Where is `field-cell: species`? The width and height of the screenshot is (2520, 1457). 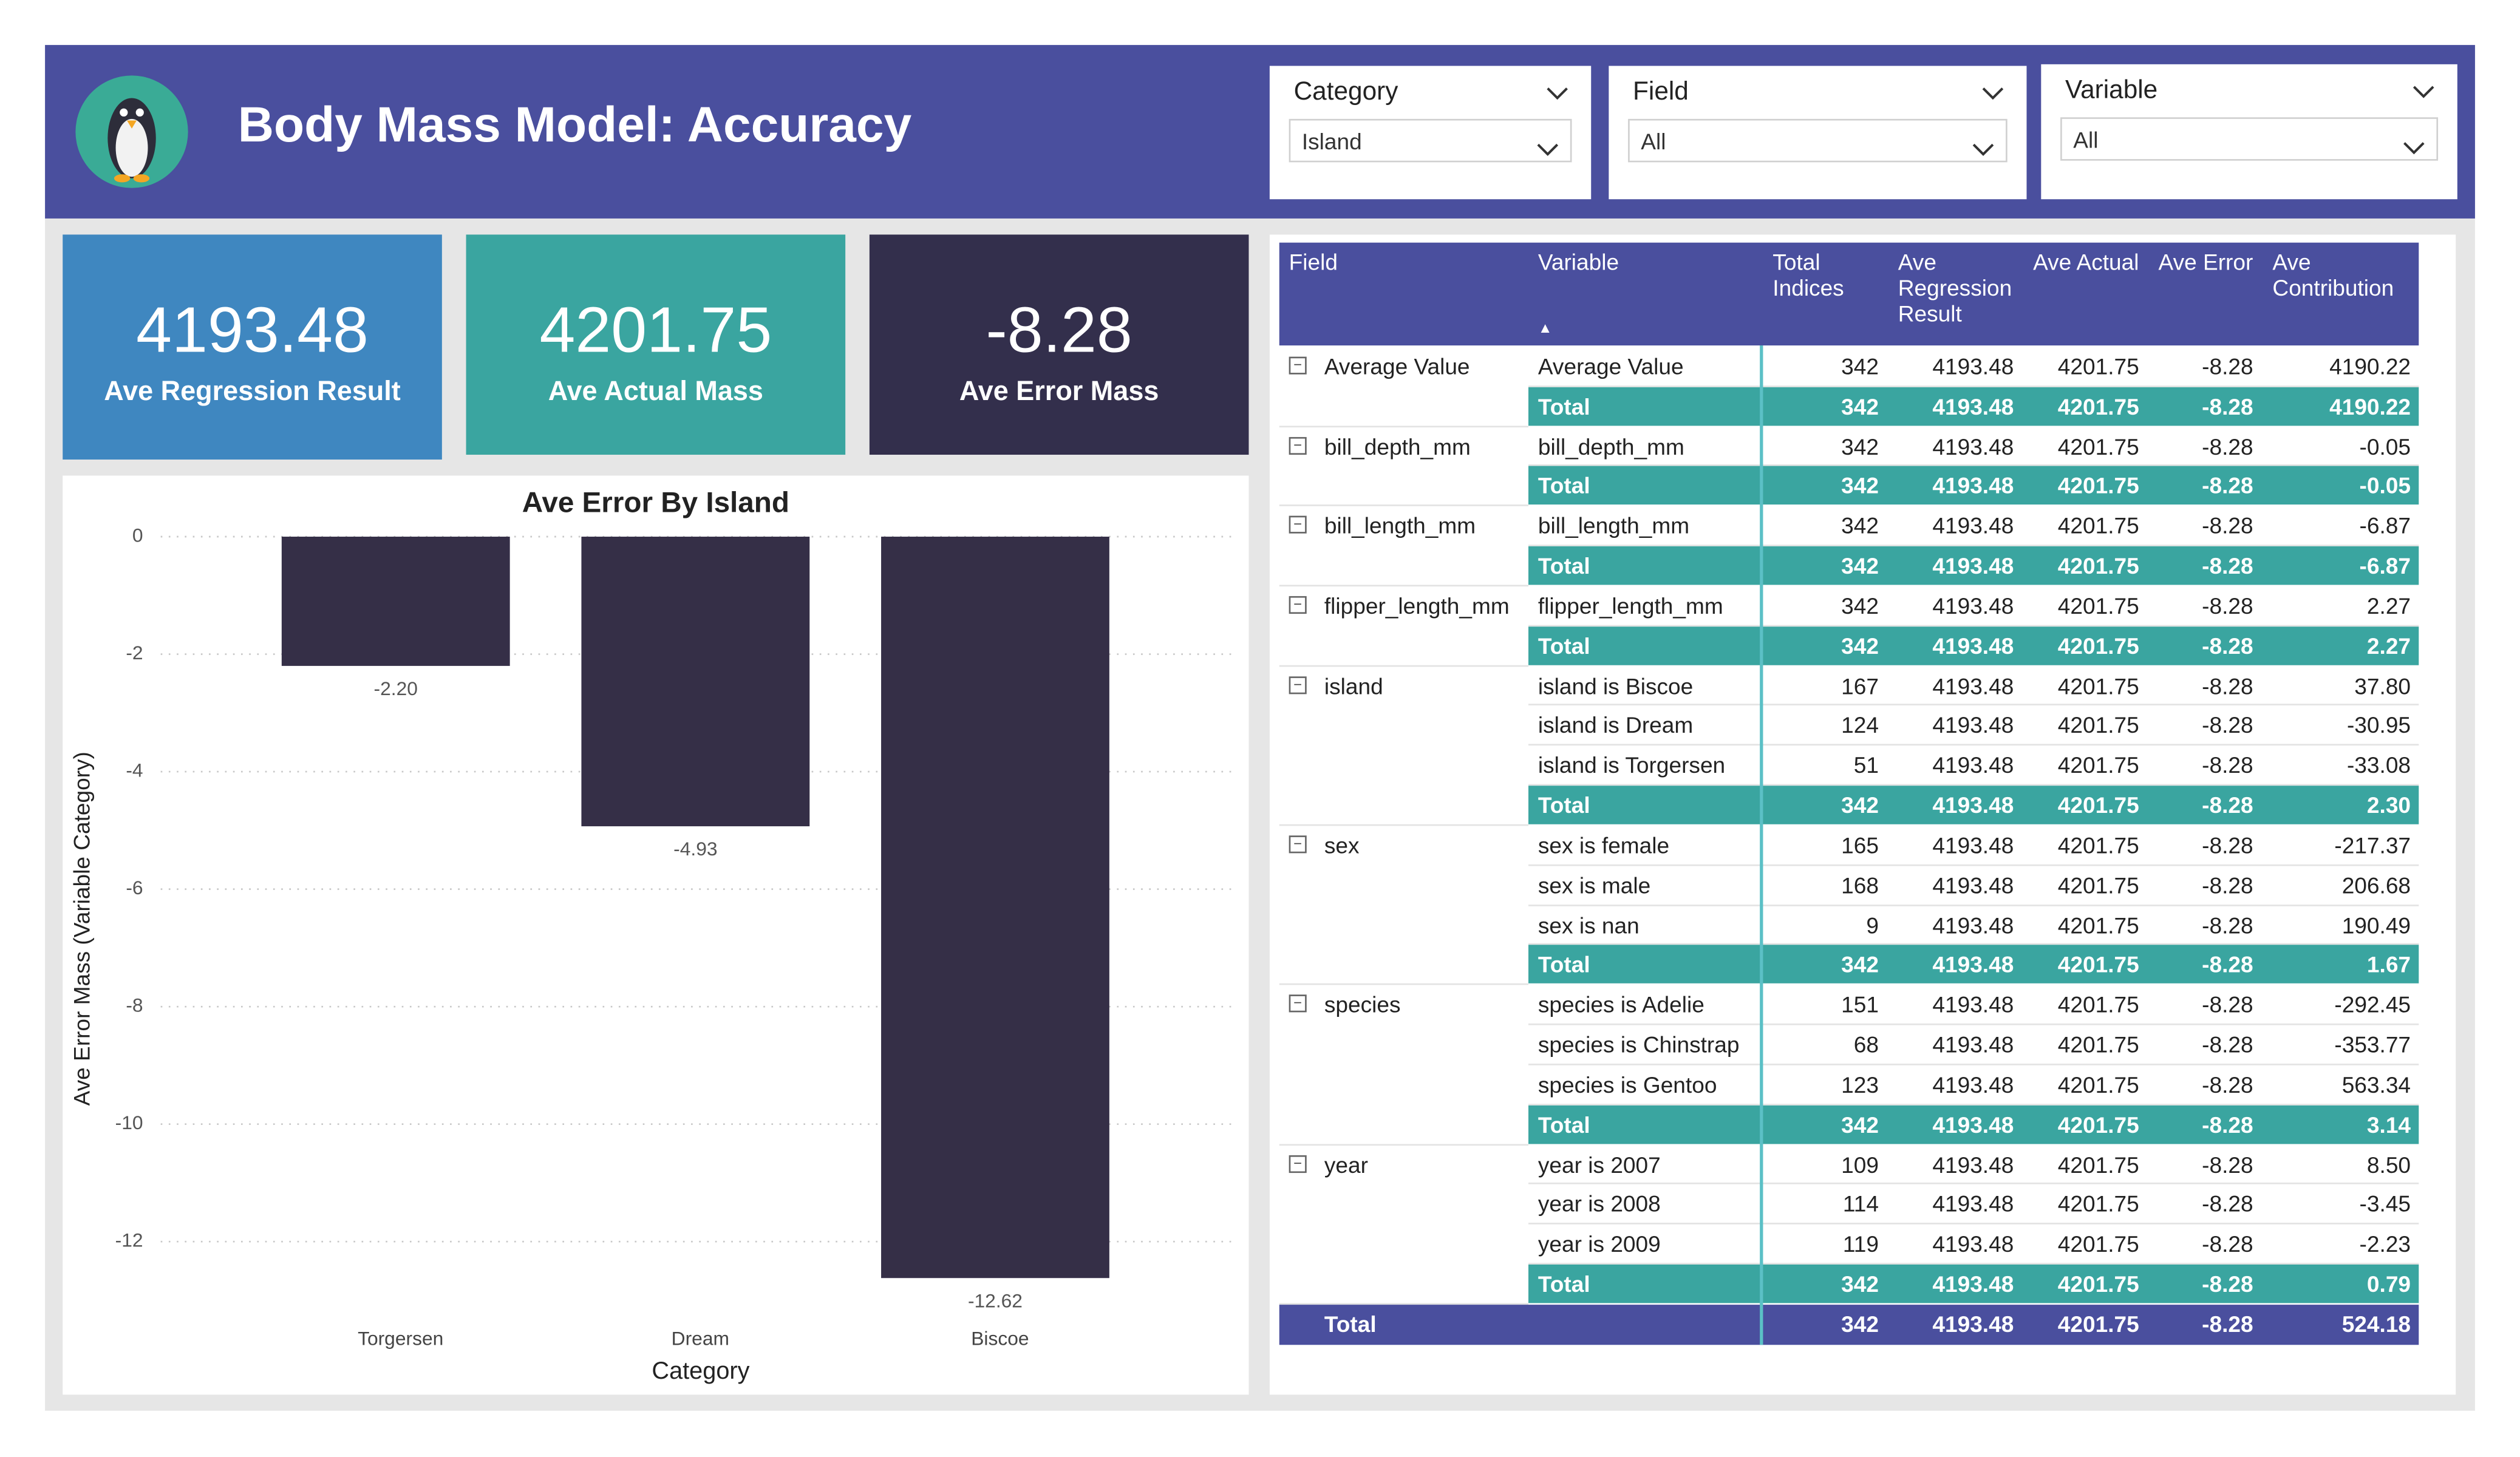 field-cell: species is located at coordinates (1362, 1004).